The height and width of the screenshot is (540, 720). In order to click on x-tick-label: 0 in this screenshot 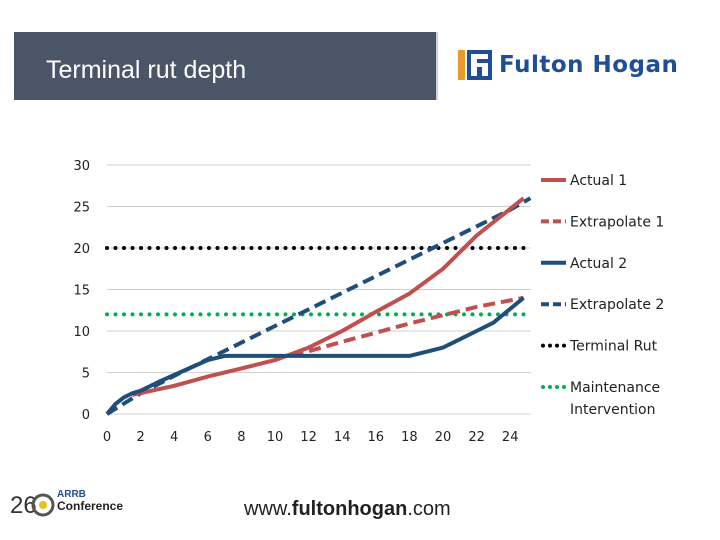, I will do `click(107, 437)`.